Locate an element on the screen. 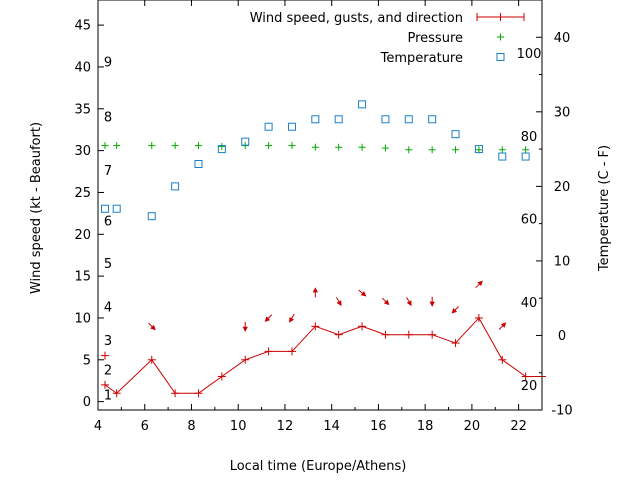 The width and height of the screenshot is (640, 480). fahrenheit-label: 20 is located at coordinates (529, 386).